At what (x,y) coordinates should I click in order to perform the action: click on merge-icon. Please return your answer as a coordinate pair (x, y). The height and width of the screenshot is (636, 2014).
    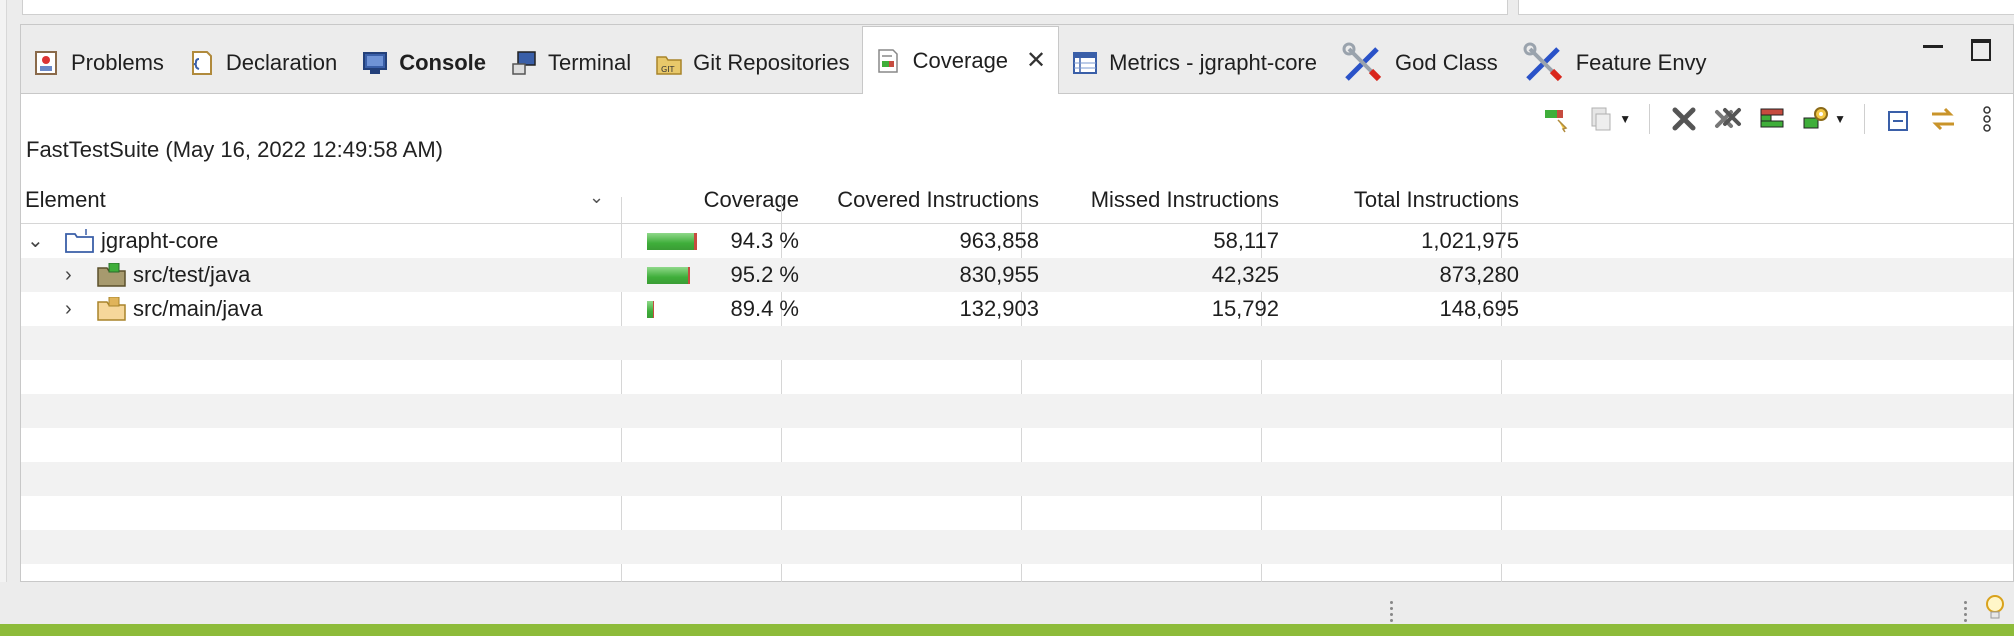
    Looking at the image, I should click on (1772, 118).